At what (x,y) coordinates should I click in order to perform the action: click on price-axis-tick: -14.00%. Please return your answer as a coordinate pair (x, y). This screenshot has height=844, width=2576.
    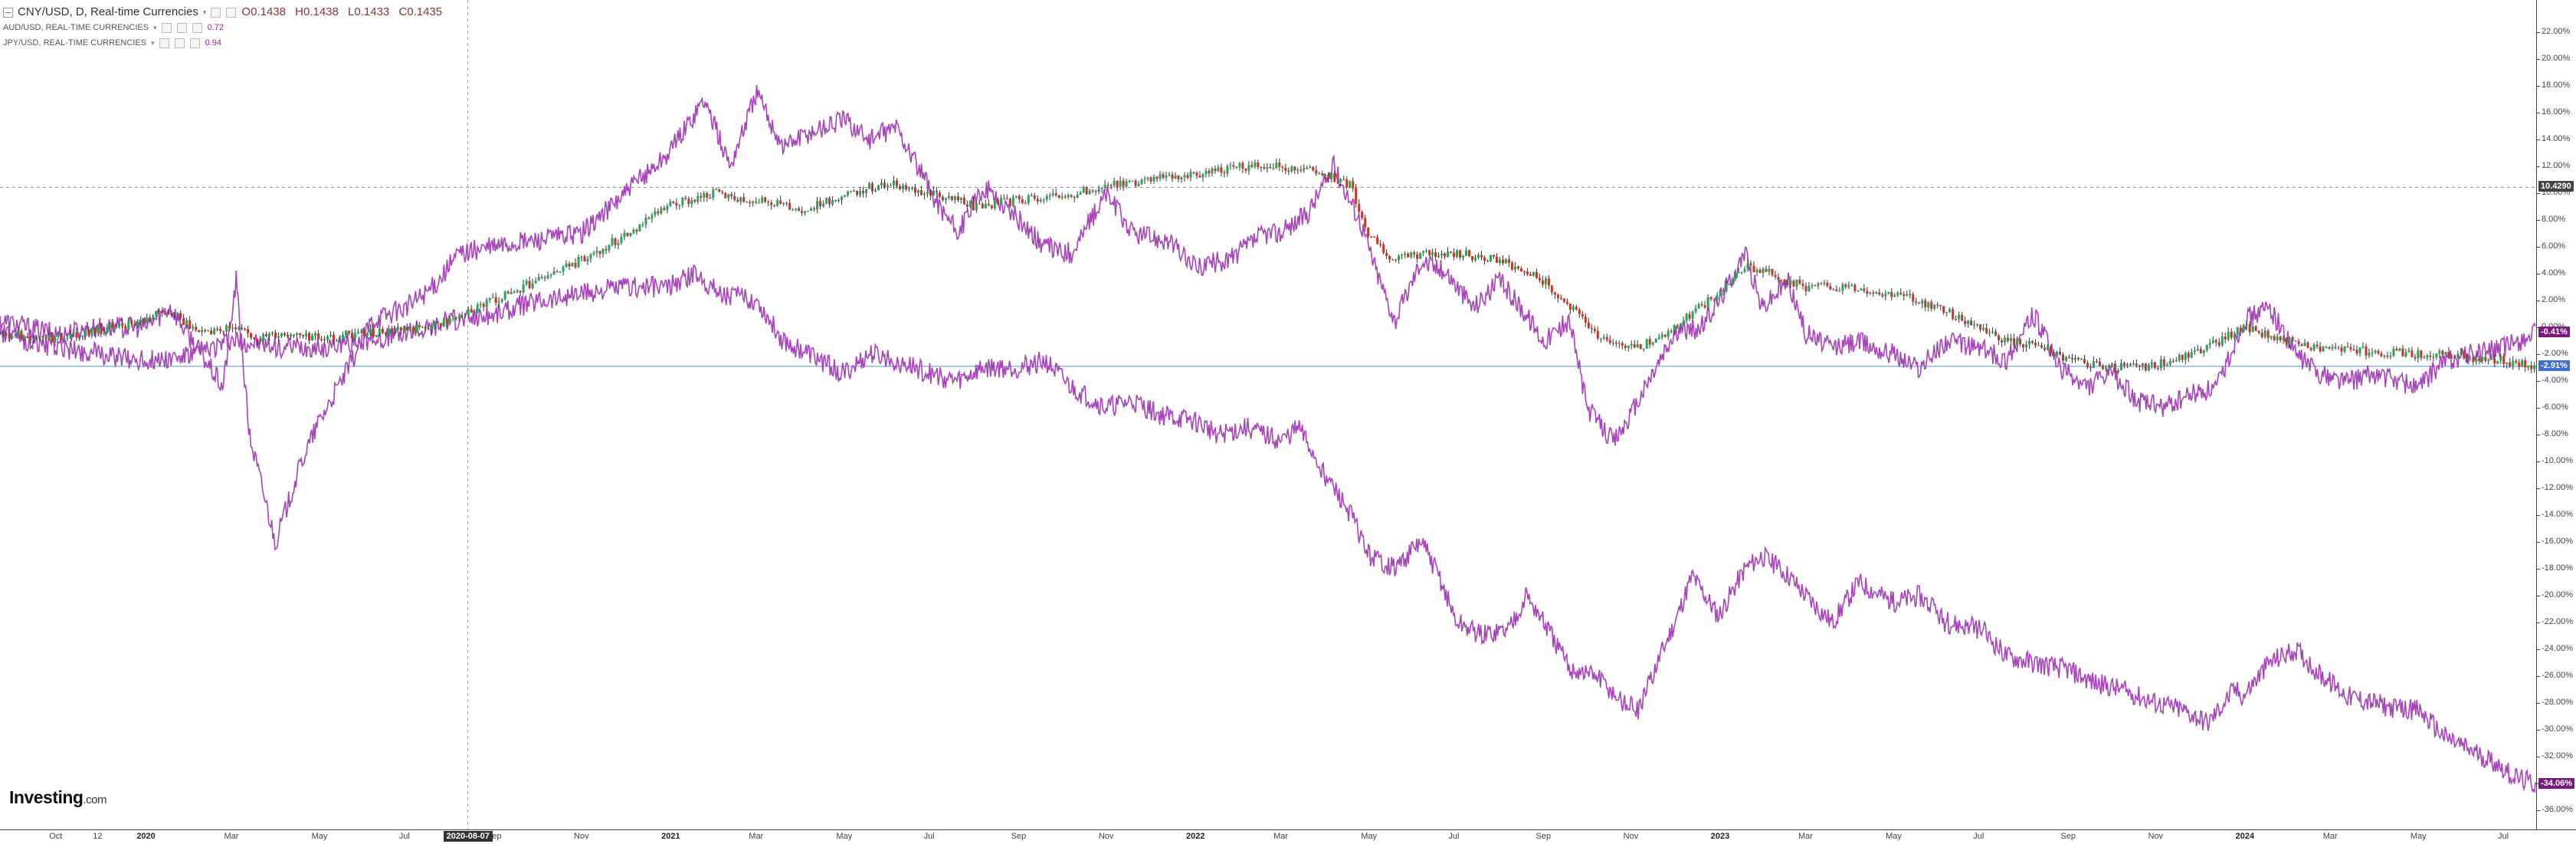
    Looking at the image, I should click on (2557, 514).